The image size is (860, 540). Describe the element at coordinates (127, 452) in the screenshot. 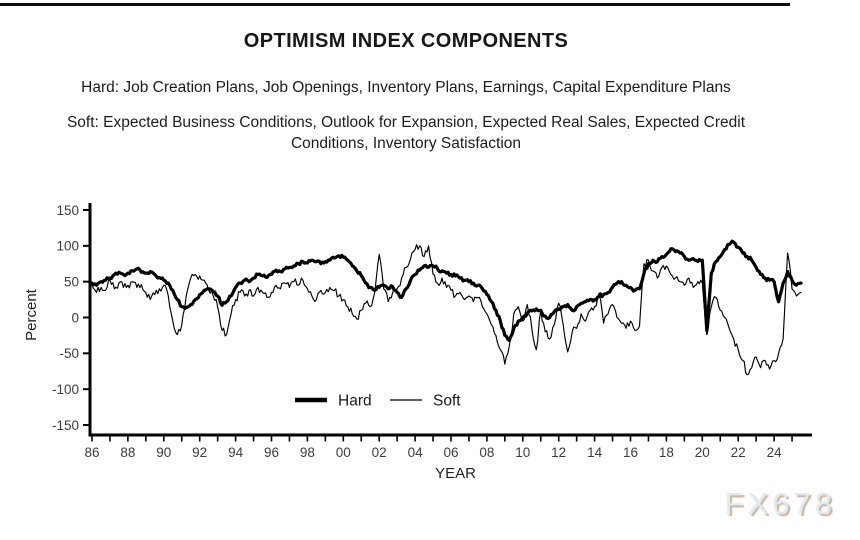

I see `svg-text: 88` at that location.